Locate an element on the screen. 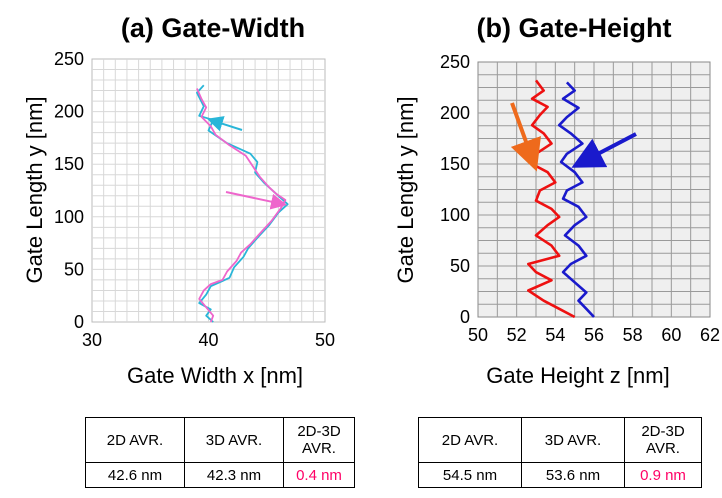 The height and width of the screenshot is (498, 722). chart-b-arrow-3d is located at coordinates (525, 137).